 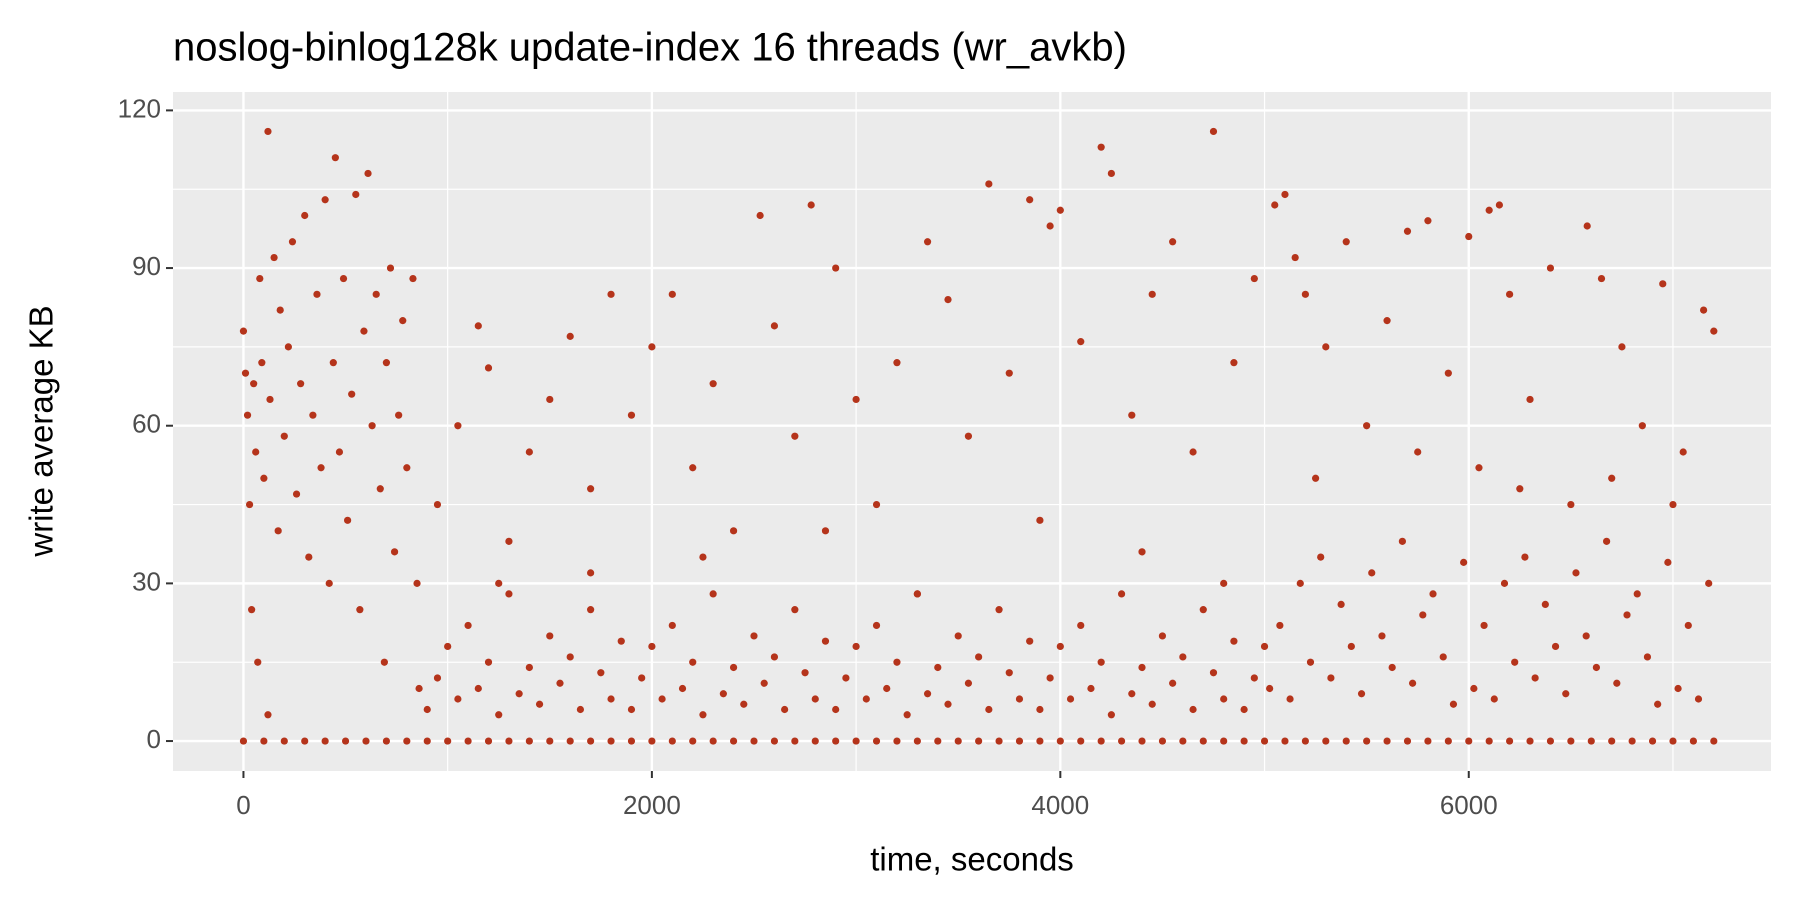 What do you see at coordinates (146, 581) in the screenshot?
I see `y-tick-label: 30` at bounding box center [146, 581].